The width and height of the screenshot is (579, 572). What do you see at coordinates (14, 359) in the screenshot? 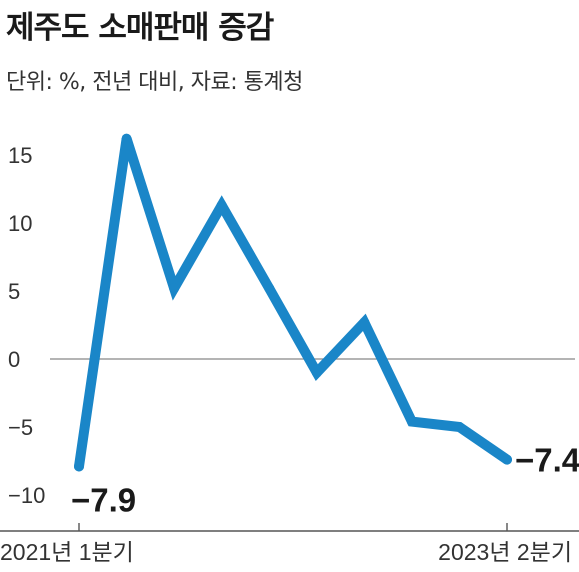
I see `y-tick-label: 0` at bounding box center [14, 359].